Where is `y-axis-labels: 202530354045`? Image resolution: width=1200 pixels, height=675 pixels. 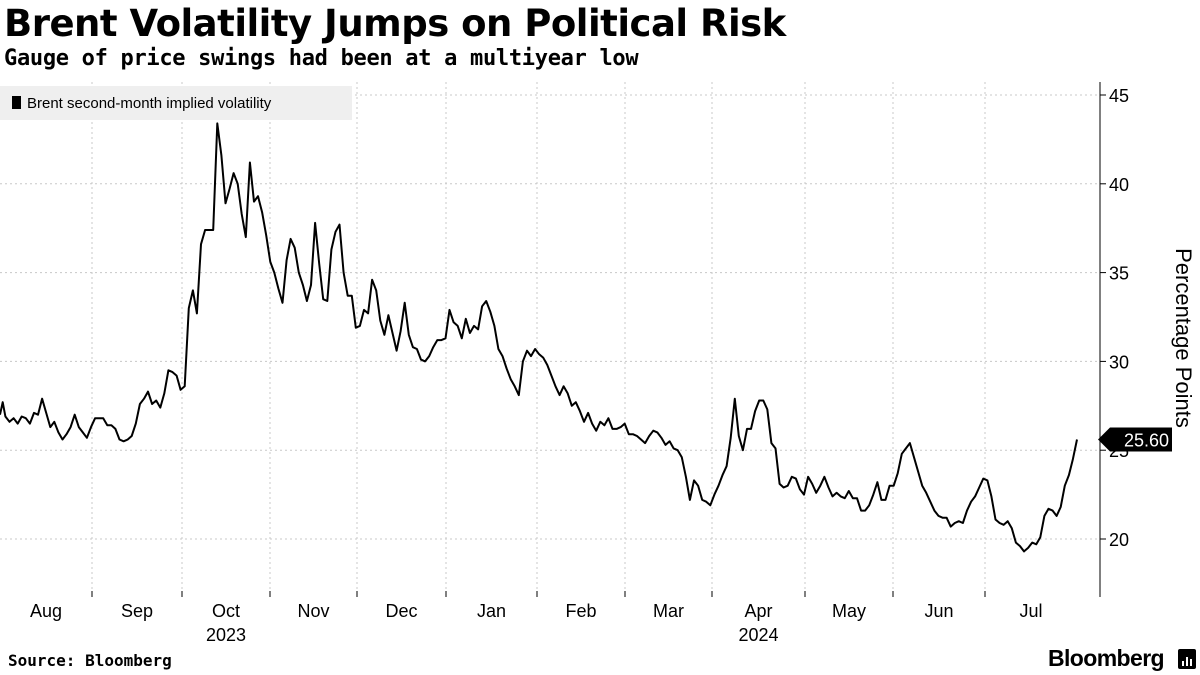
y-axis-labels: 202530354045 is located at coordinates (1119, 318).